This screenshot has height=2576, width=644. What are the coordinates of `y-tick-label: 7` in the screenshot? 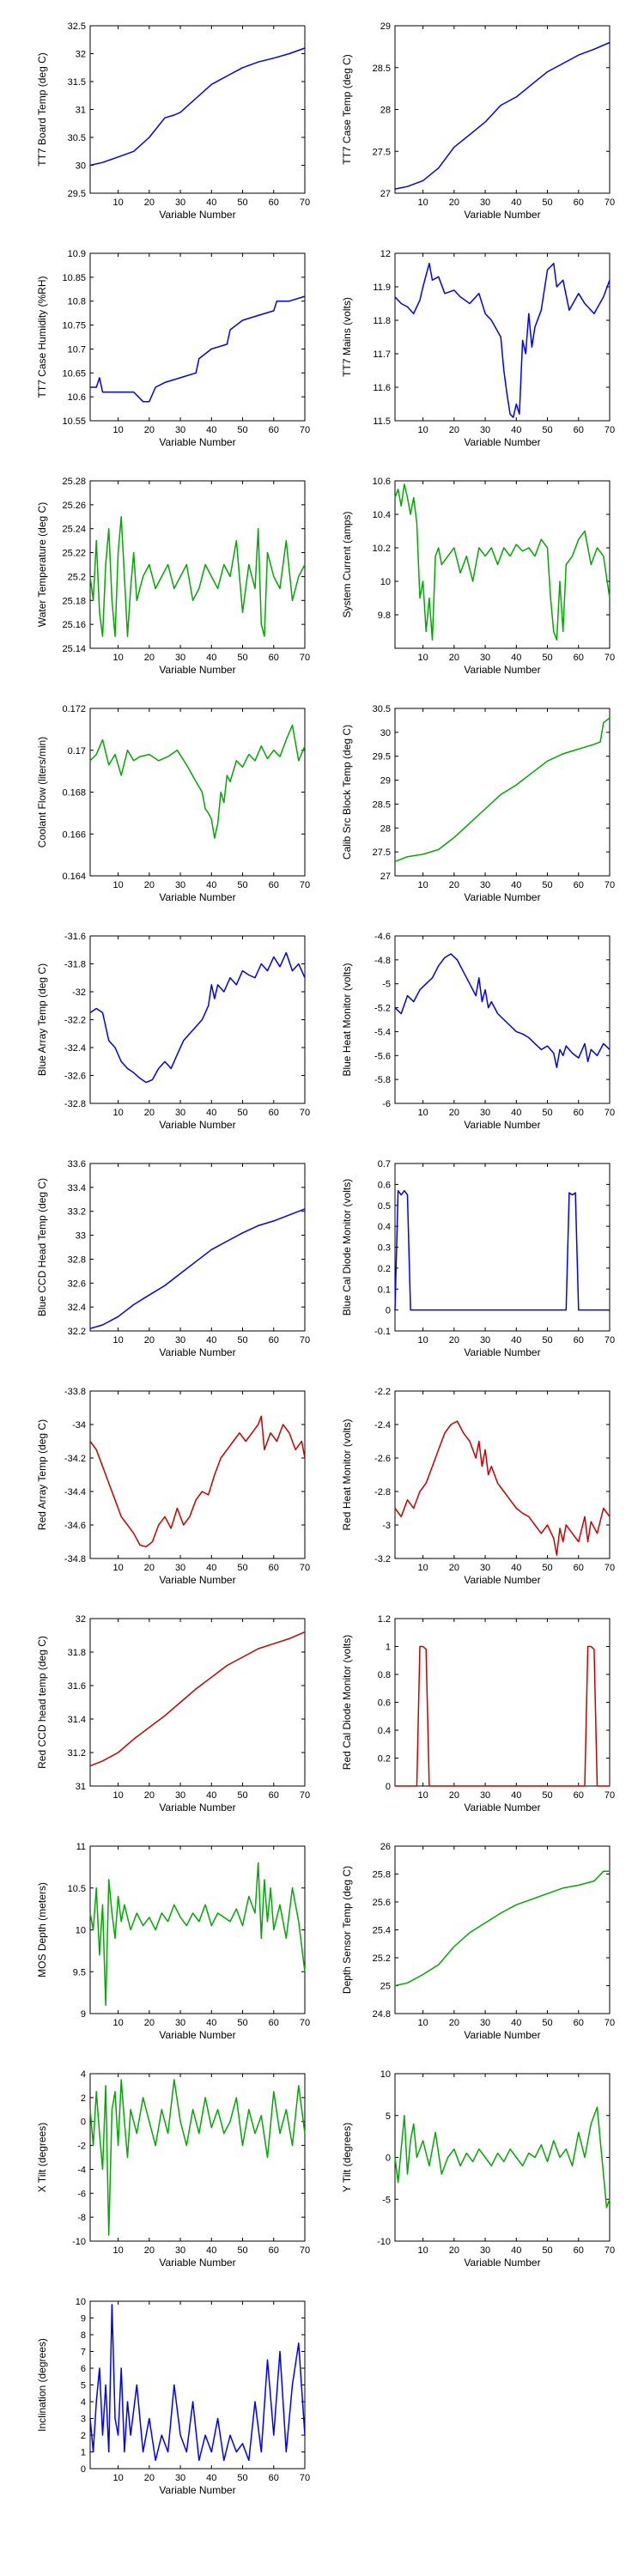 It's located at (83, 2353).